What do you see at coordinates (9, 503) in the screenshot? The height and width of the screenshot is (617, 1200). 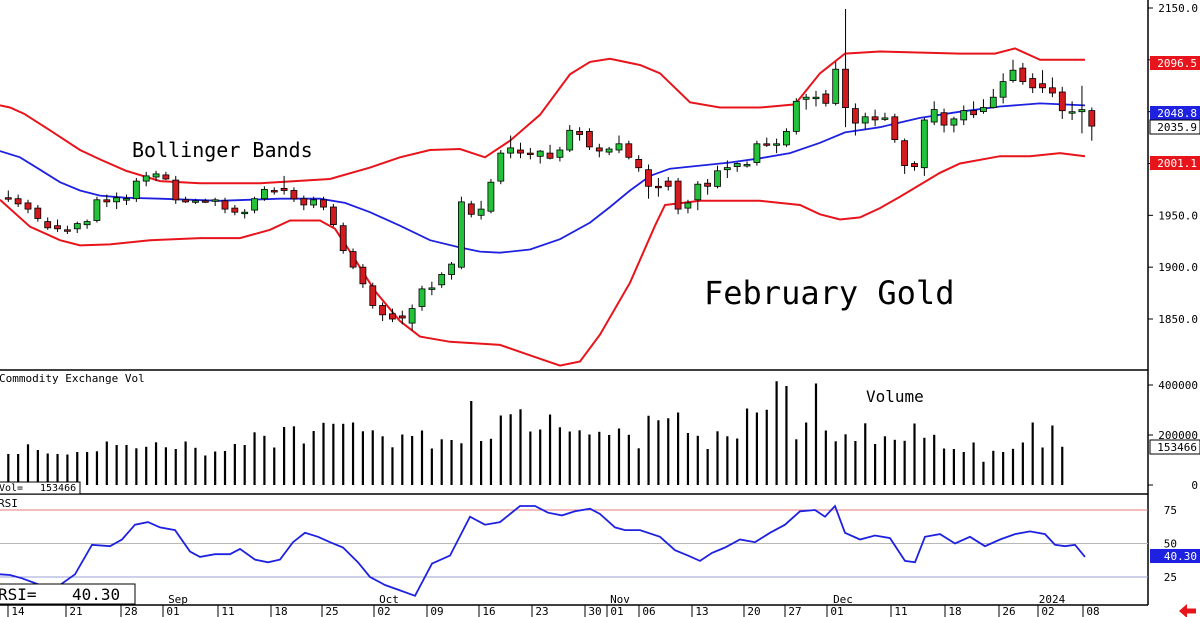 I see `rsi-pane-title: RSI` at bounding box center [9, 503].